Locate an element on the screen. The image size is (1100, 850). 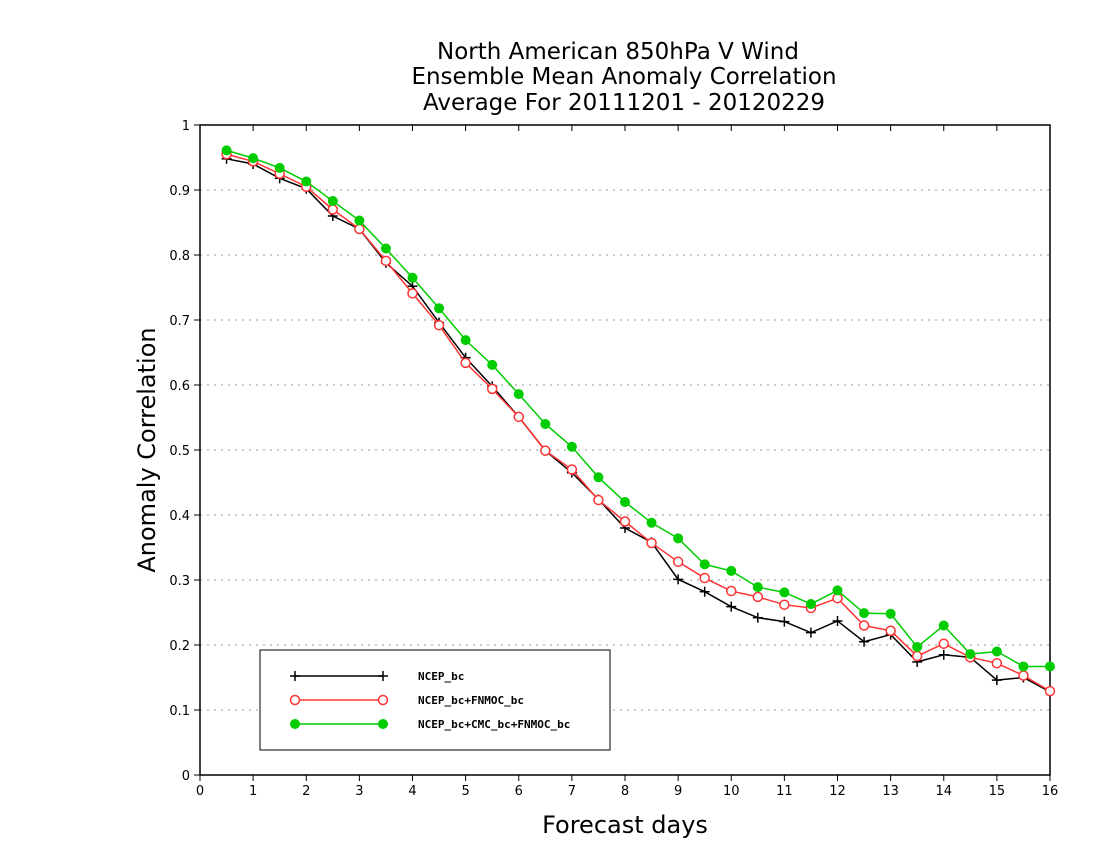
legend-entry: NCEP_bc+FNMOC_bc is located at coordinates (406, 700).